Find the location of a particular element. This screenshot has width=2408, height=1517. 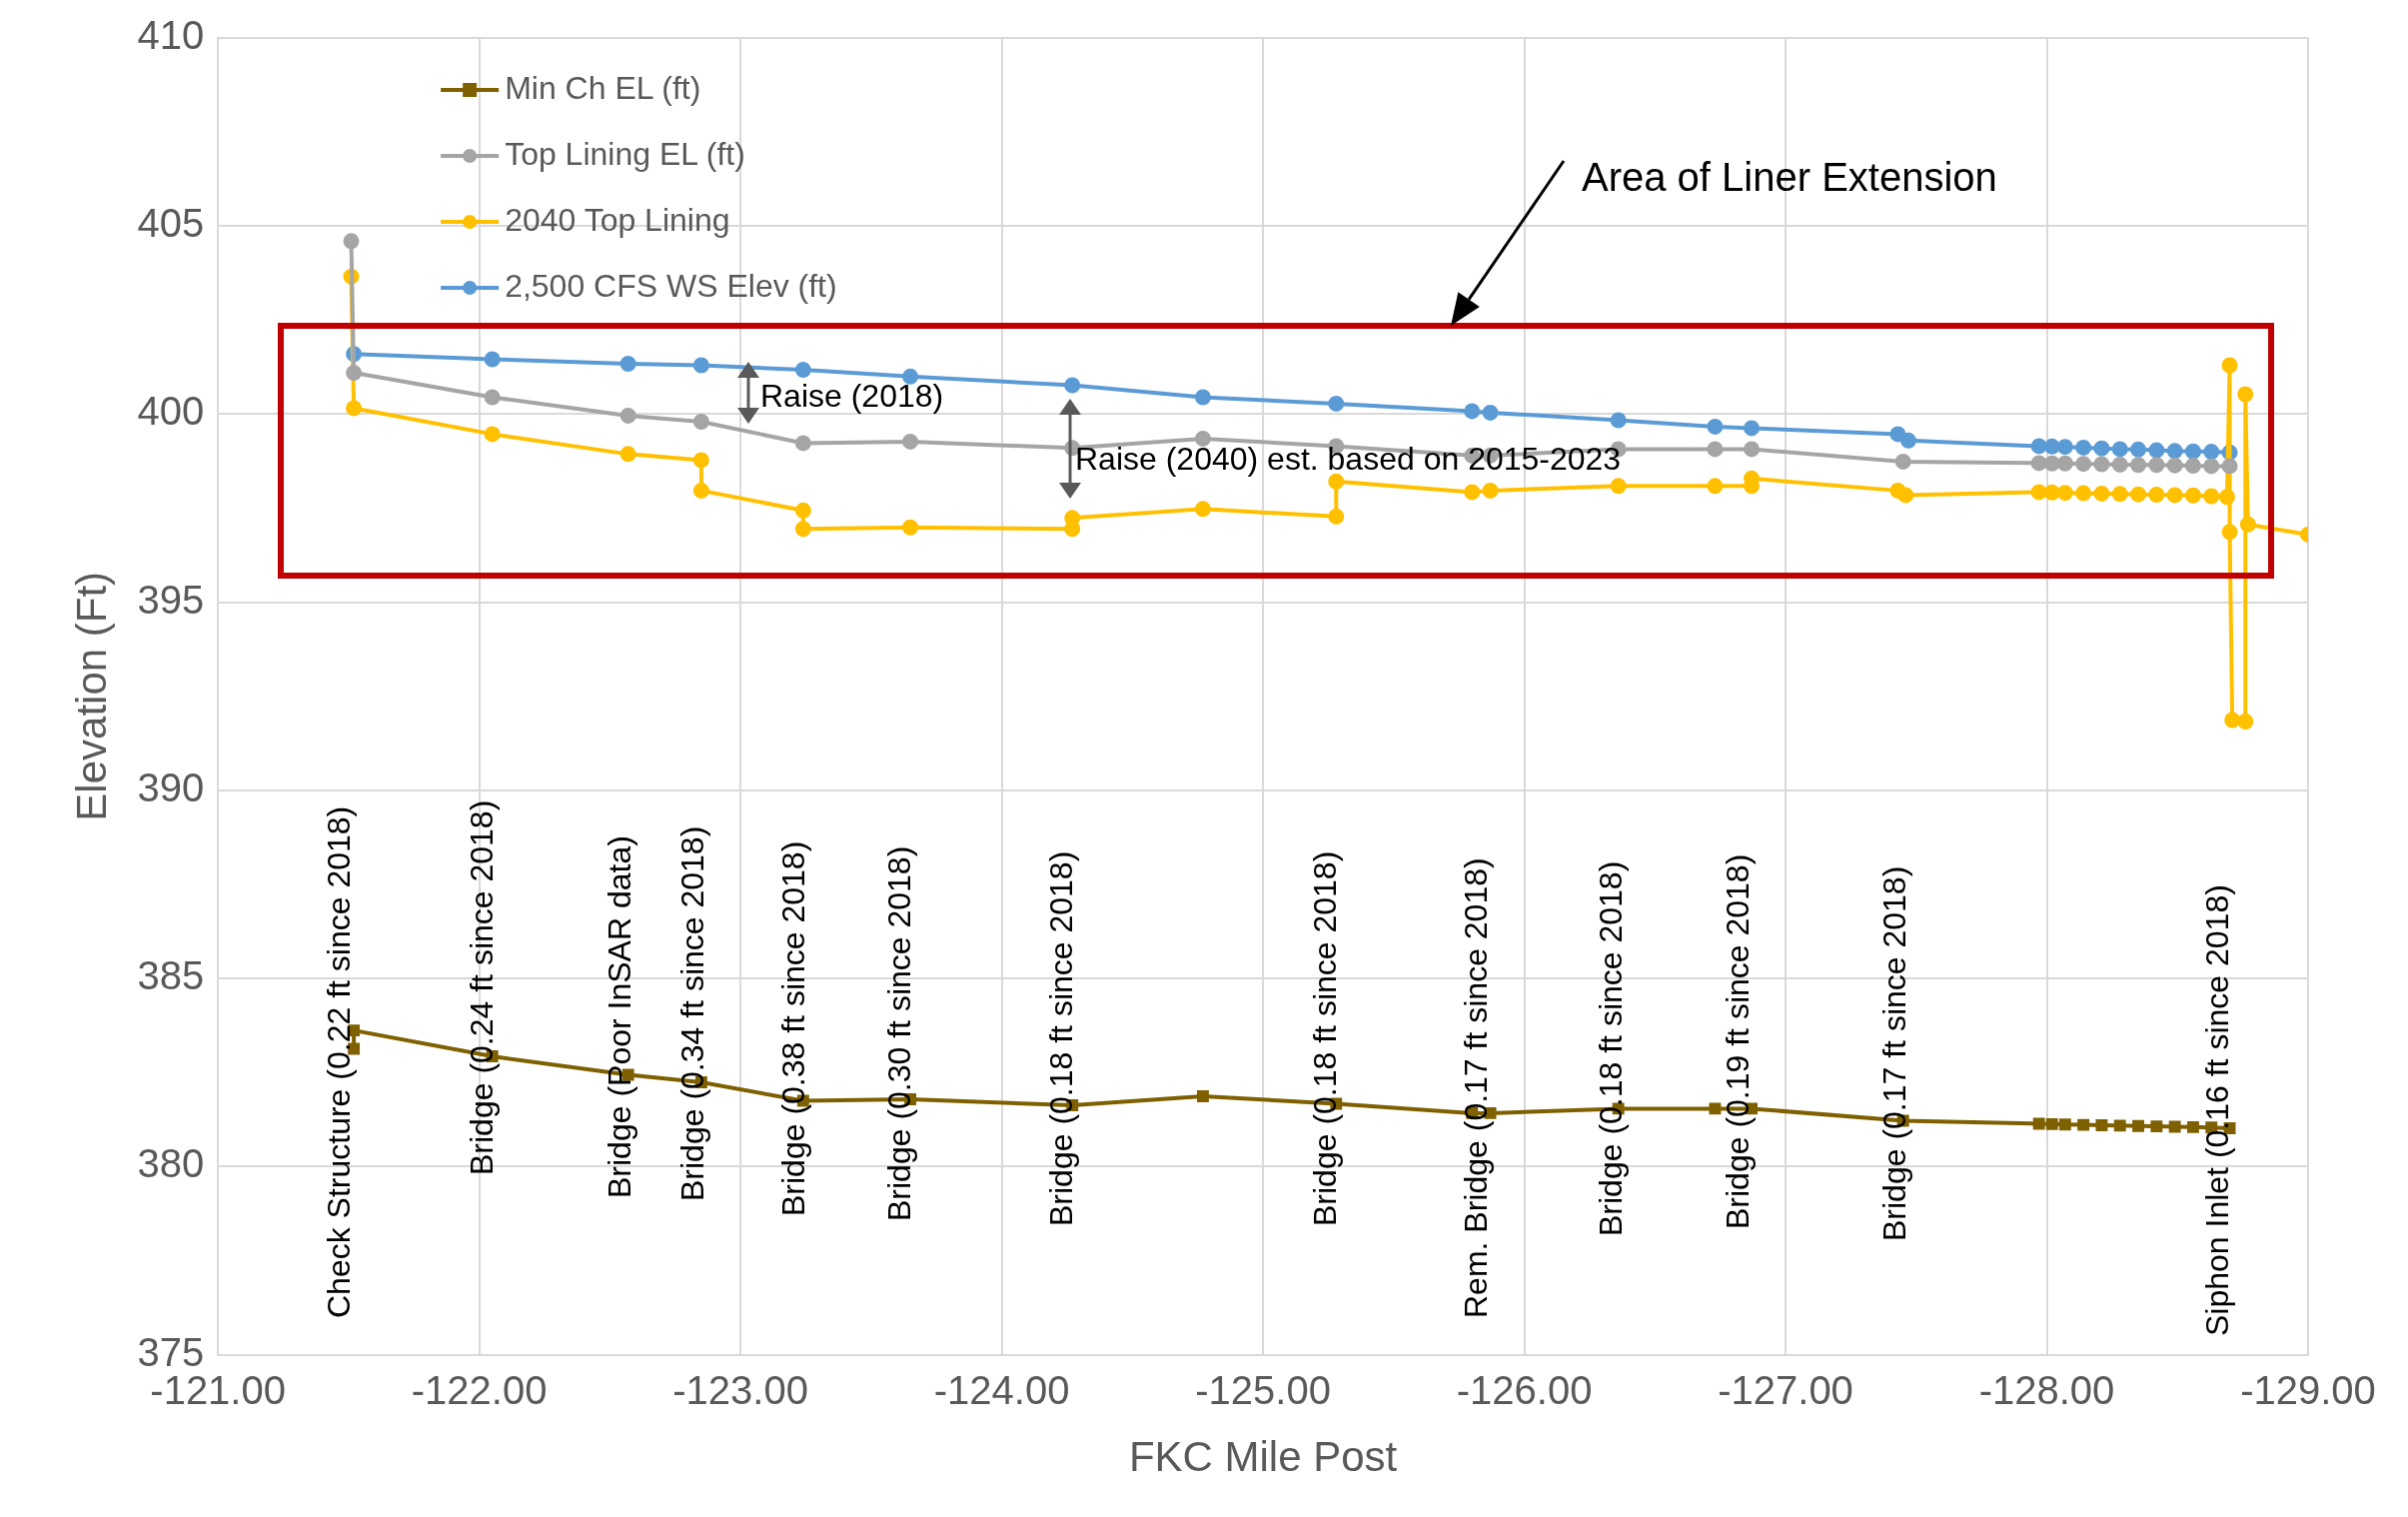

annotation: Bridge (Poor InSAR data) is located at coordinates (619, 1016).